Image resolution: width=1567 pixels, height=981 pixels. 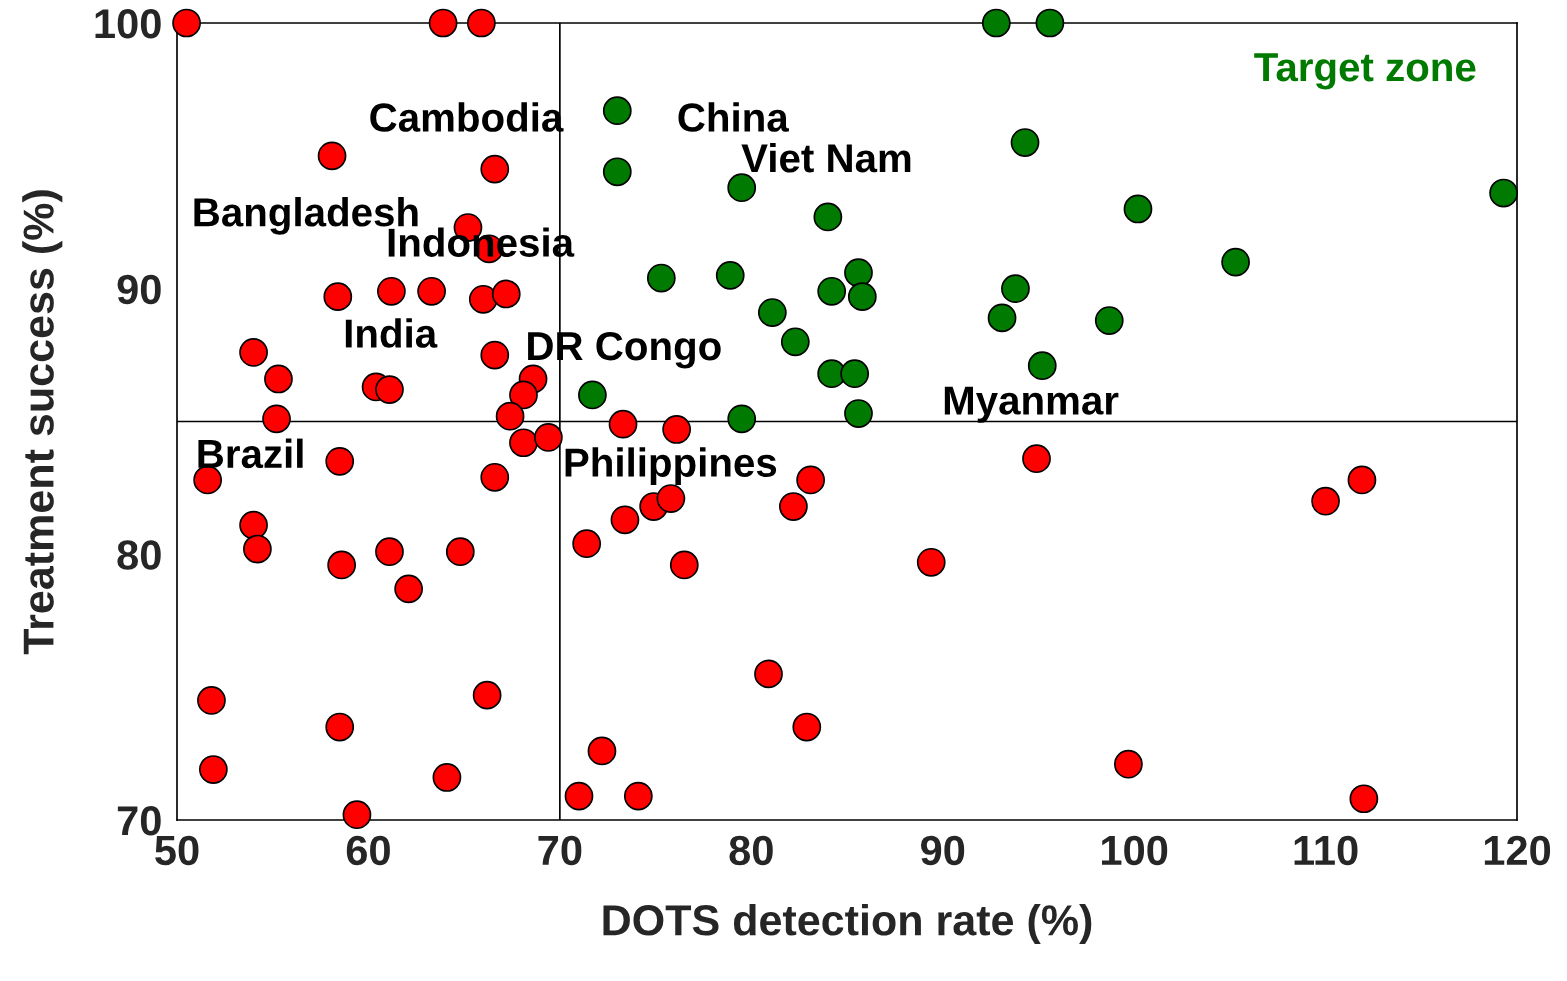 I want to click on x-tick-label: 120, so click(x=1517, y=850).